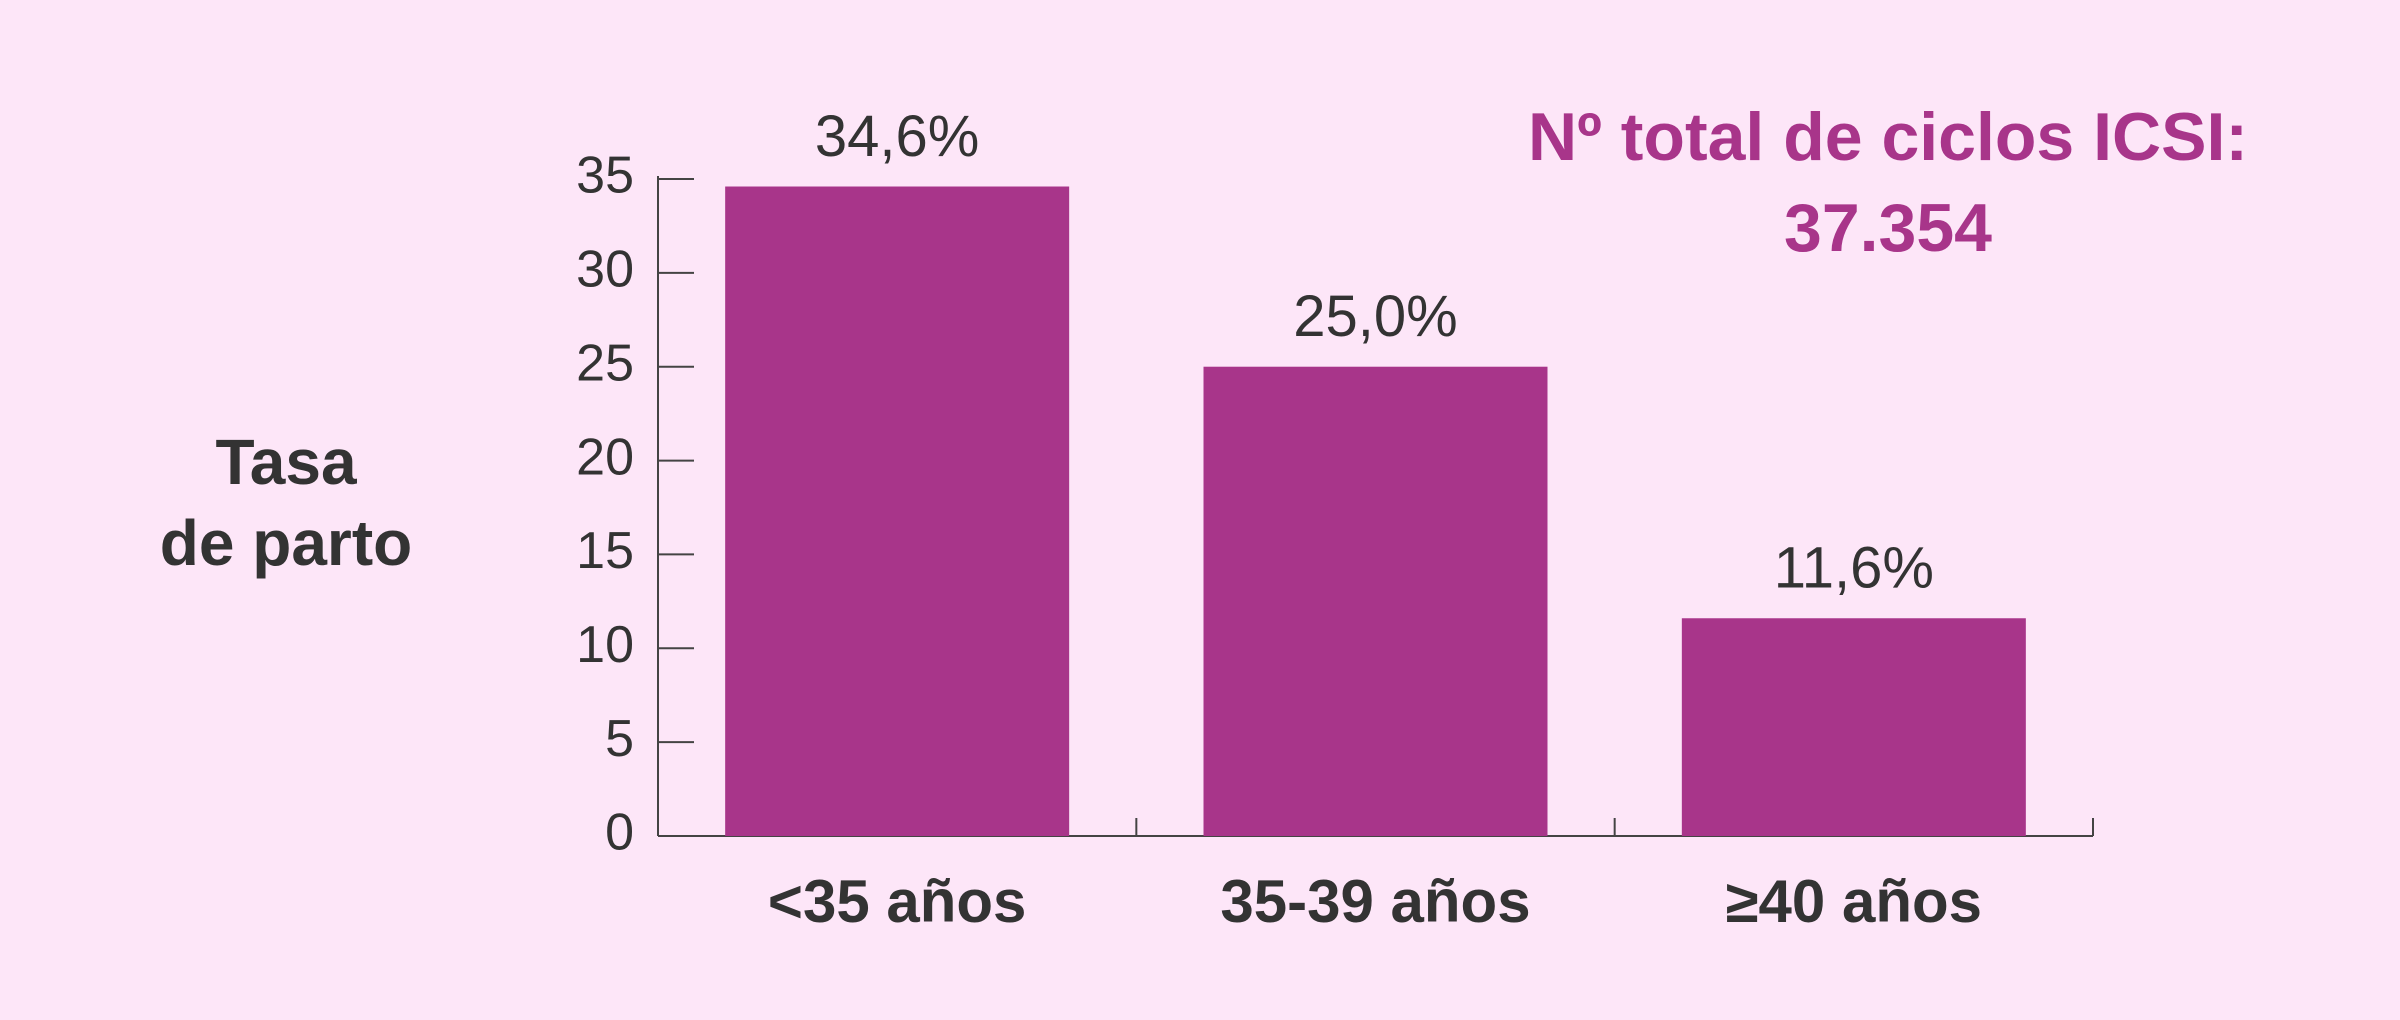 The image size is (2400, 1020). I want to click on x-tick-label: <35 años, so click(897, 901).